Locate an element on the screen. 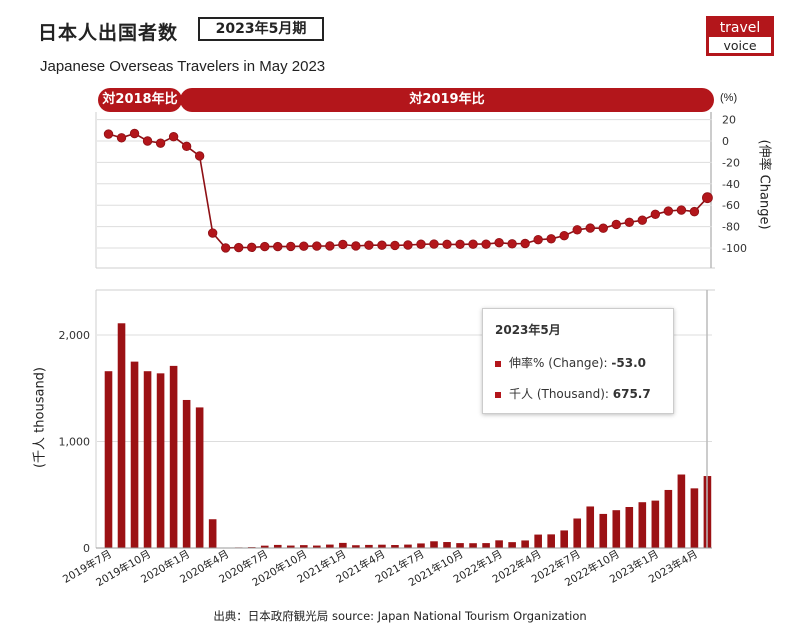 This screenshot has height=638, width=800. change-tick-label: -60 is located at coordinates (731, 205).